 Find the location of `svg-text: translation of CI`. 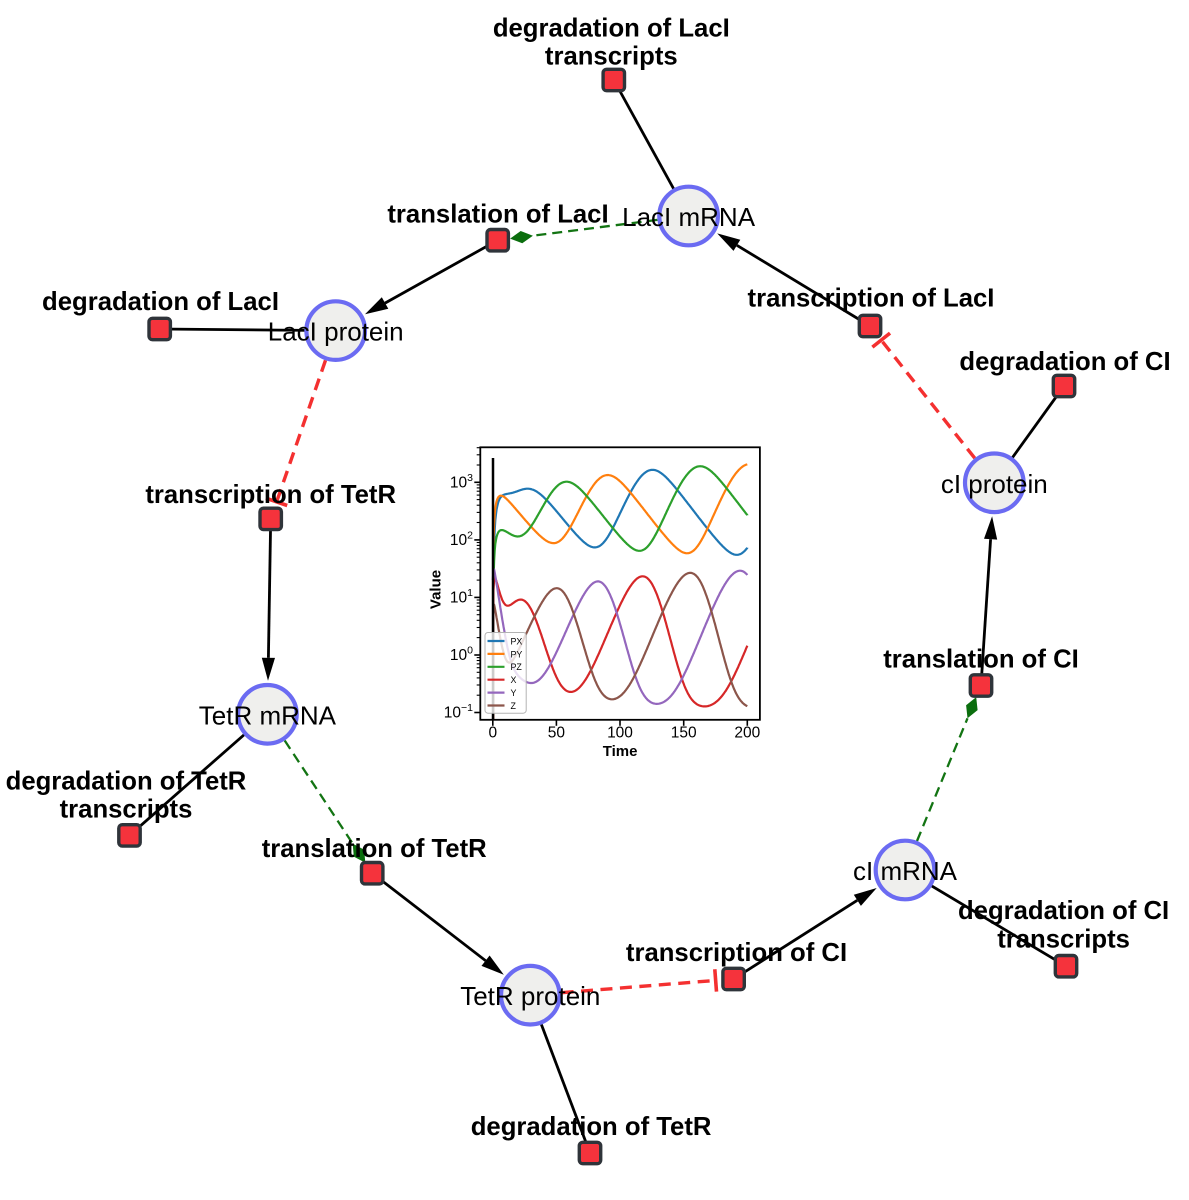

svg-text: translation of CI is located at coordinates (981, 659).